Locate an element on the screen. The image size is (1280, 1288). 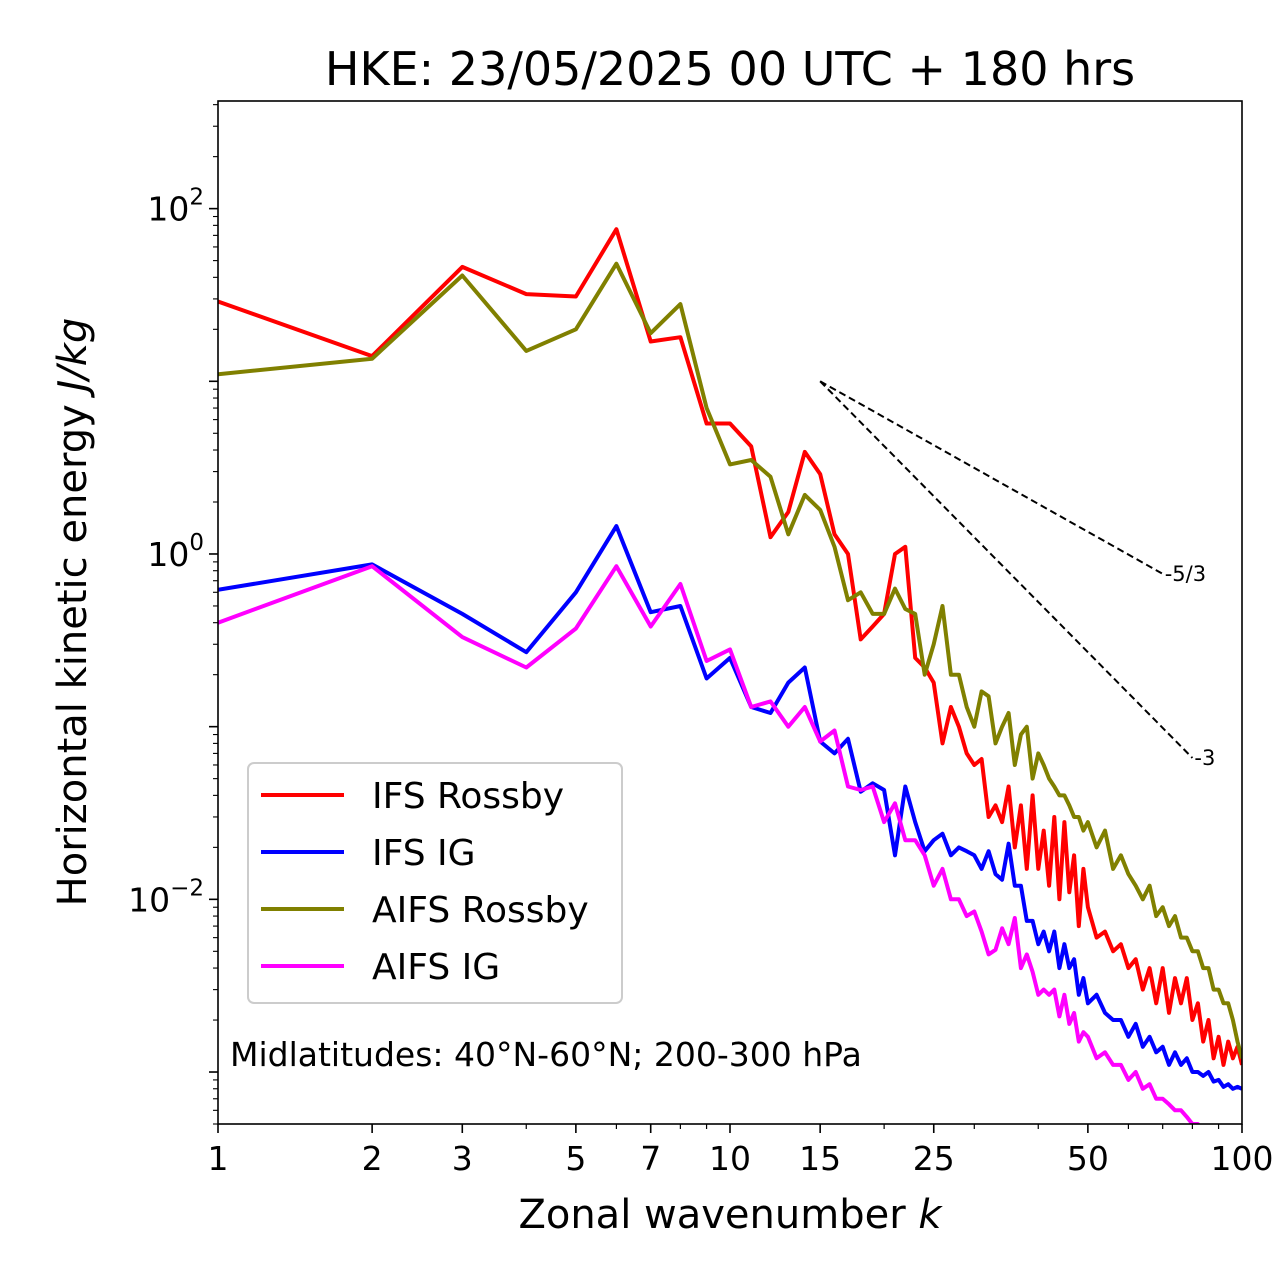
x-tick-label: 5 is located at coordinates (575, 1158).